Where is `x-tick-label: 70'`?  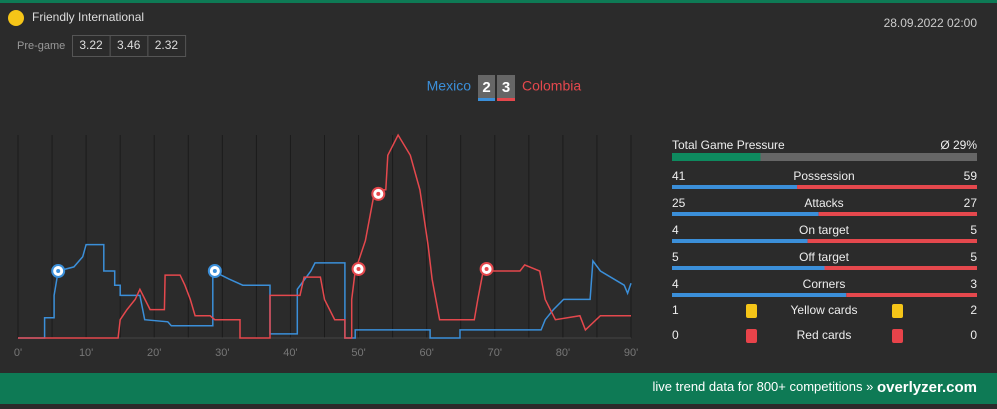 x-tick-label: 70' is located at coordinates (495, 353).